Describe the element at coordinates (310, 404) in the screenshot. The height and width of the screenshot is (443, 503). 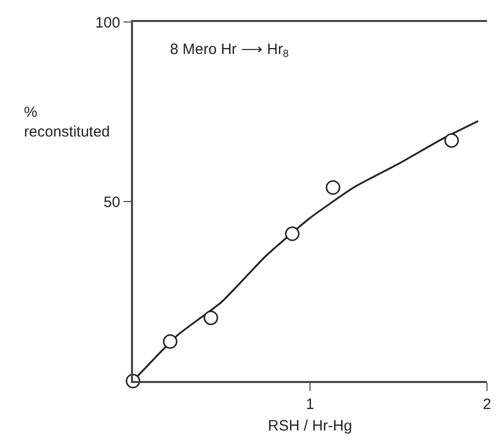
I see `x-tick-label: 1` at that location.